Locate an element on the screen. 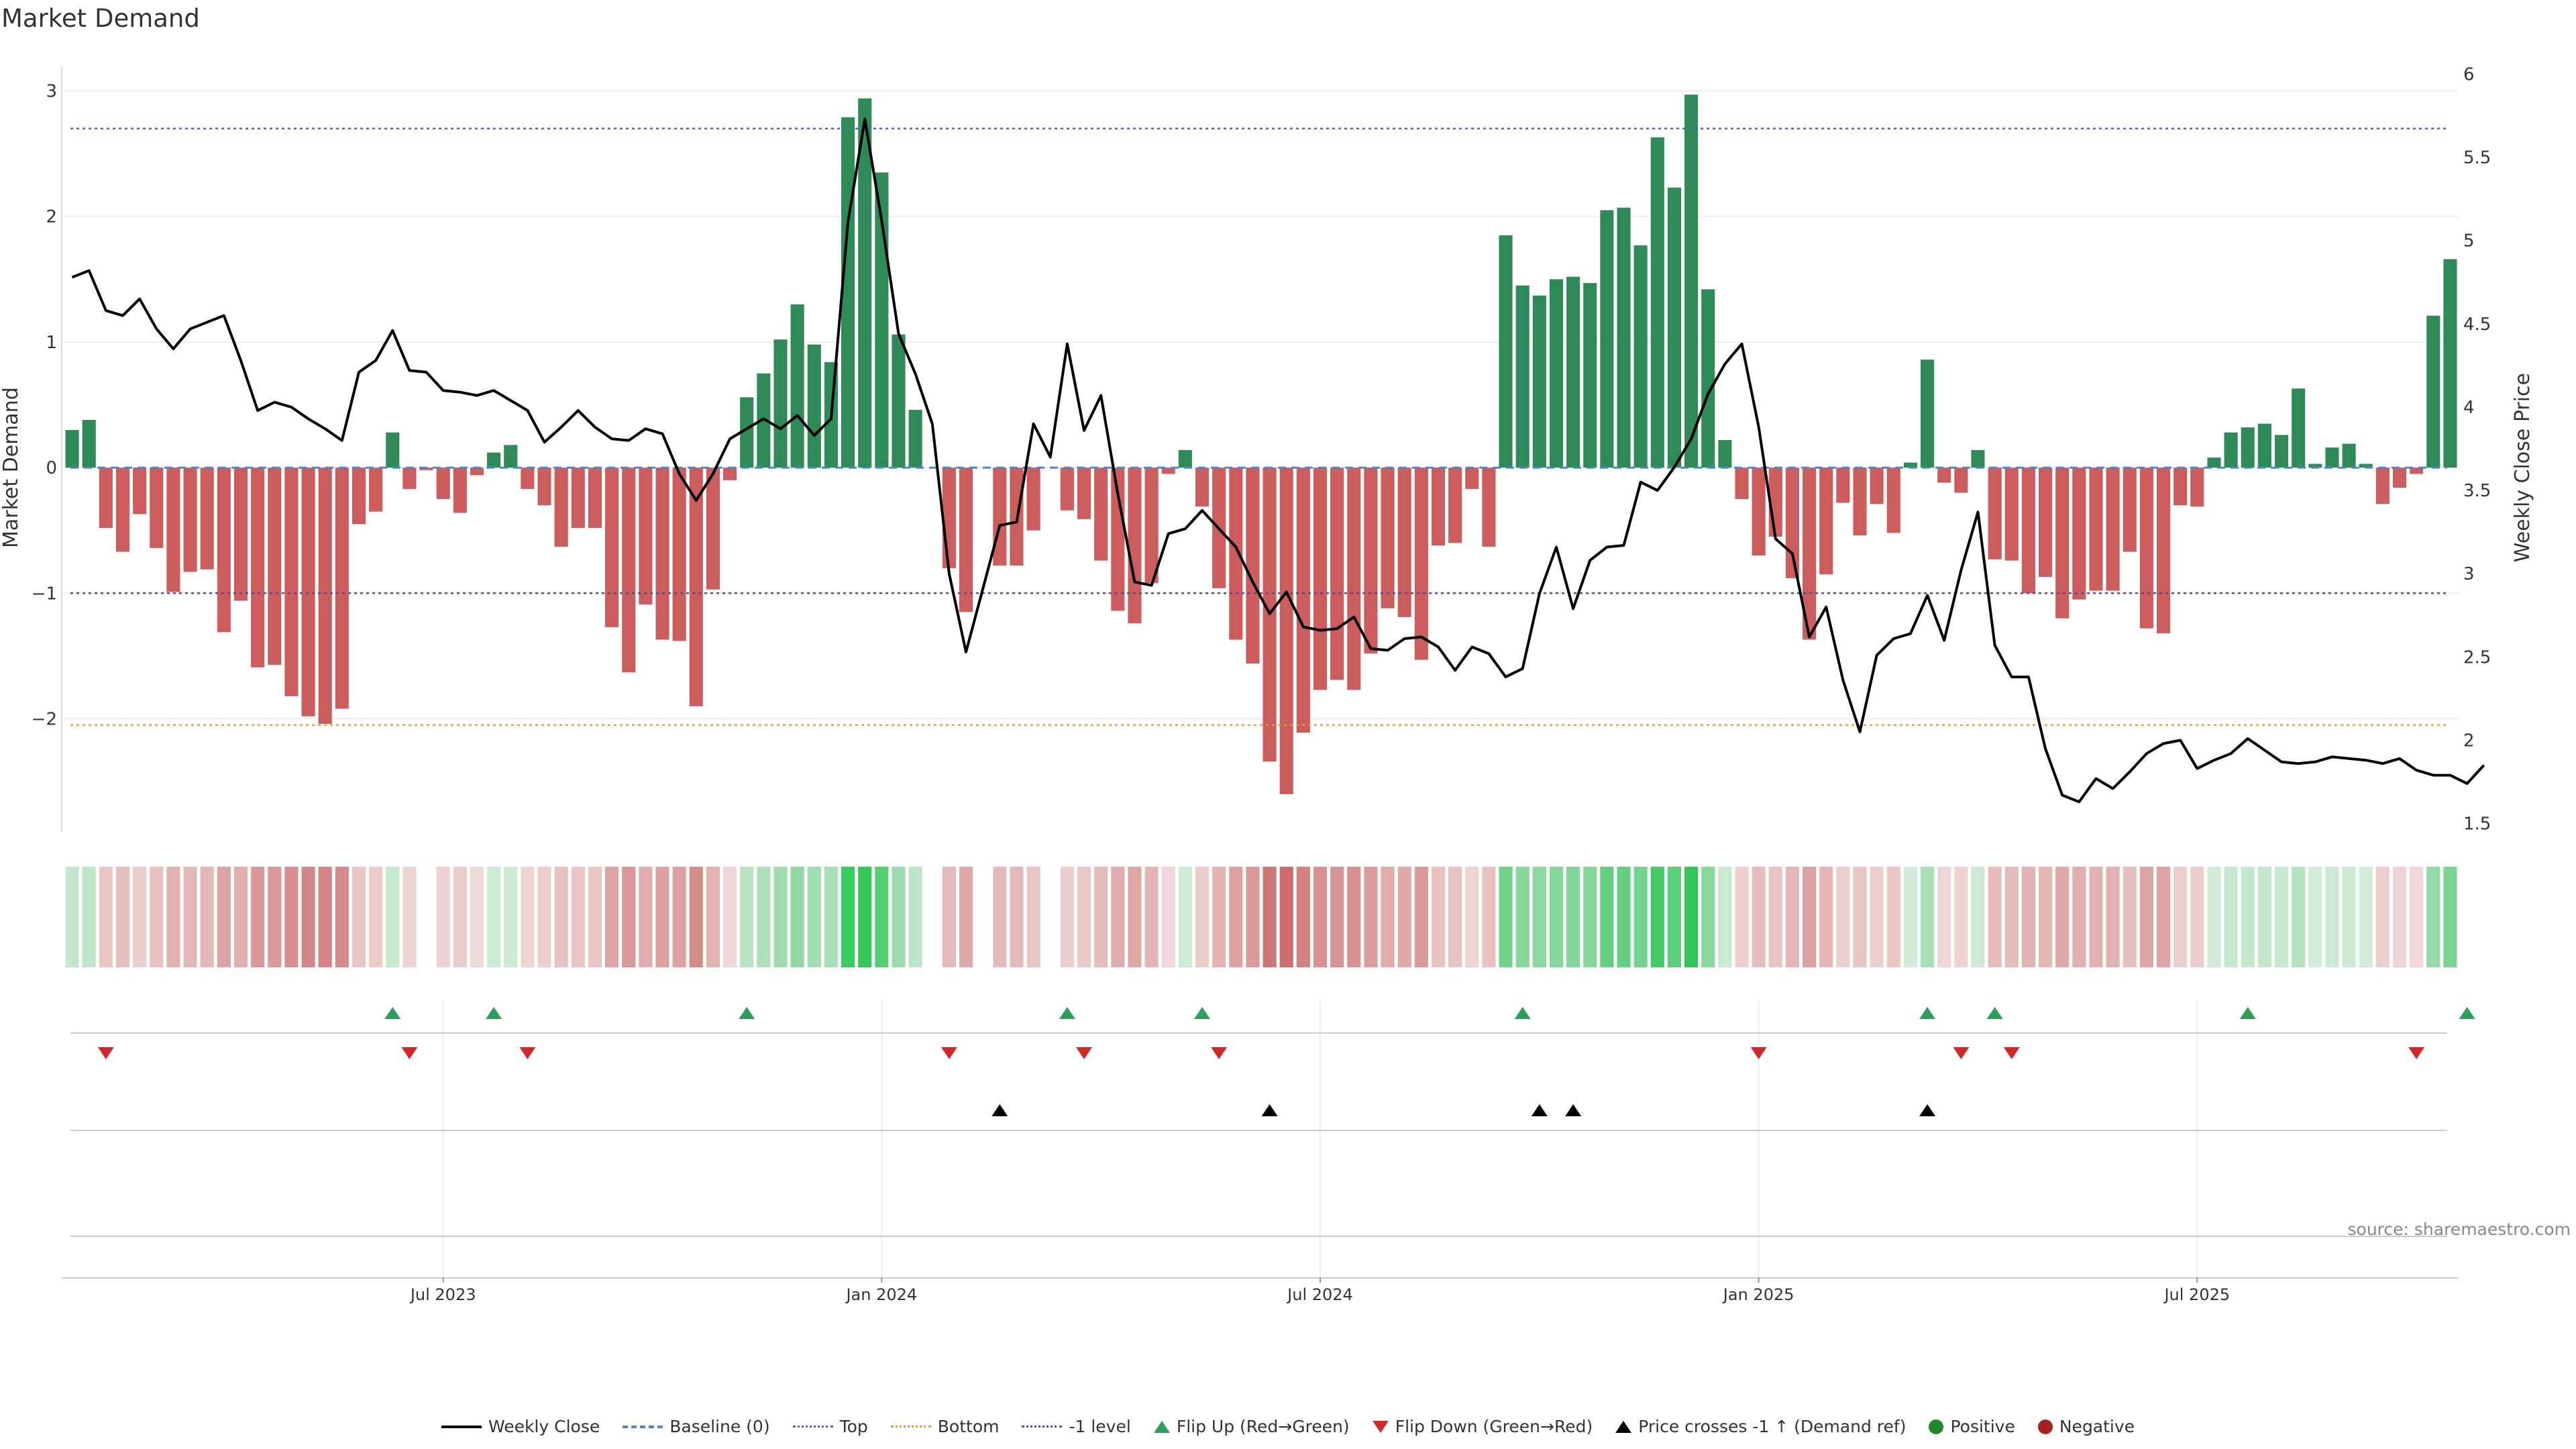 This screenshot has height=1449, width=2576. dotted-line-icon is located at coordinates (812, 1427).